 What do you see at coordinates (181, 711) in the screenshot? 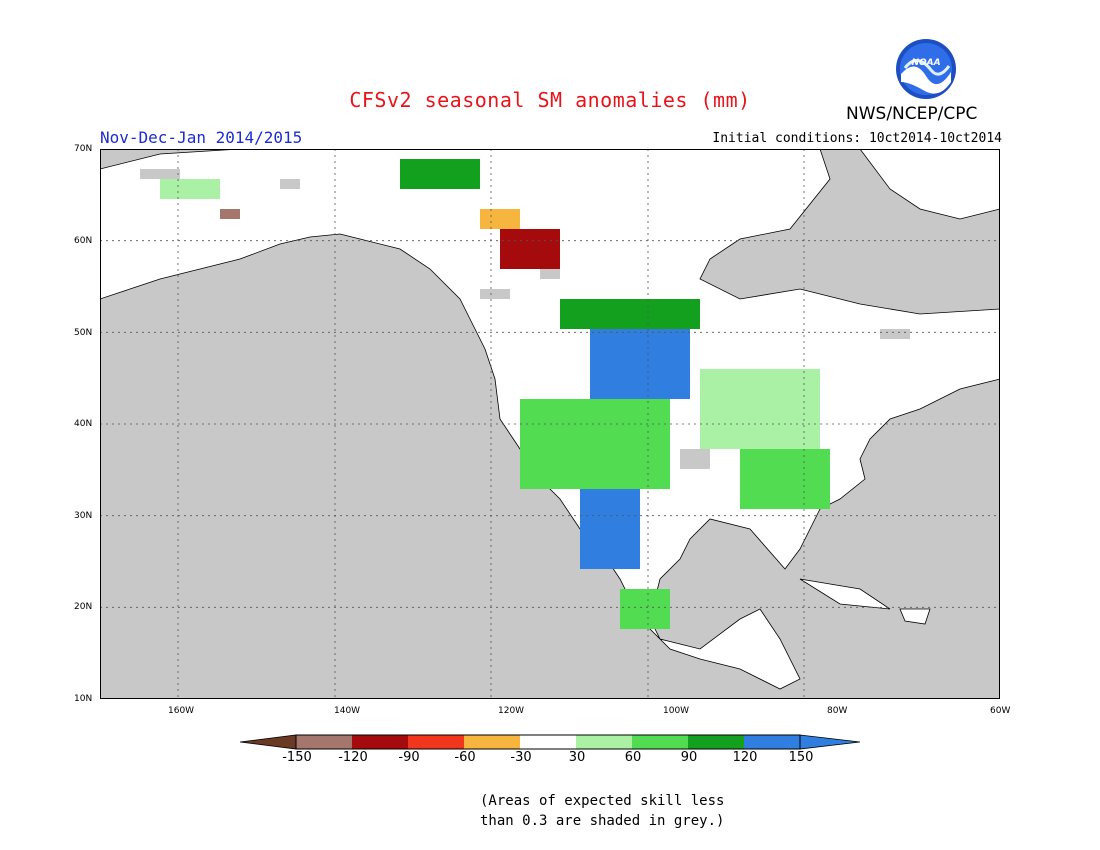
I see `lon-tick-label: 160W` at bounding box center [181, 711].